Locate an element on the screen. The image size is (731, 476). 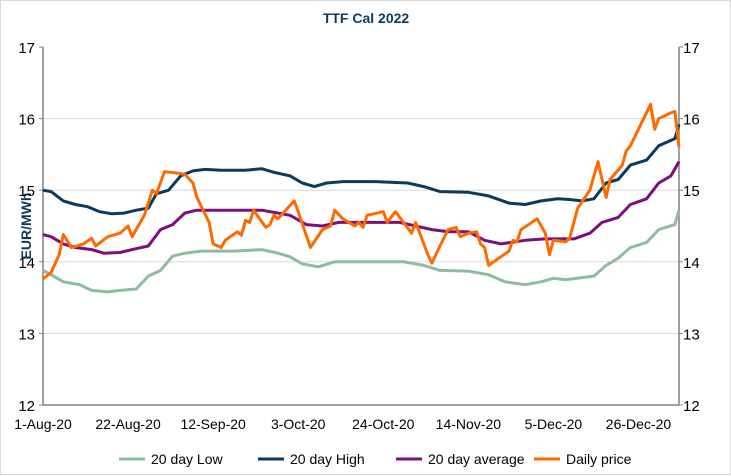
y-tick-label-left: 12 is located at coordinates (26, 406).